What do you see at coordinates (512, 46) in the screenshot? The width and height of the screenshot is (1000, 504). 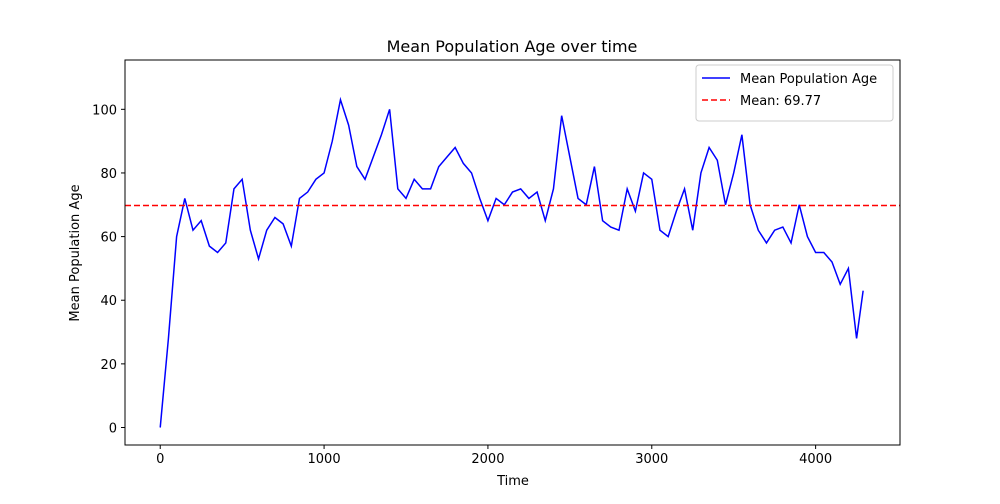 I see `chart-title: Mean Population Age over time` at bounding box center [512, 46].